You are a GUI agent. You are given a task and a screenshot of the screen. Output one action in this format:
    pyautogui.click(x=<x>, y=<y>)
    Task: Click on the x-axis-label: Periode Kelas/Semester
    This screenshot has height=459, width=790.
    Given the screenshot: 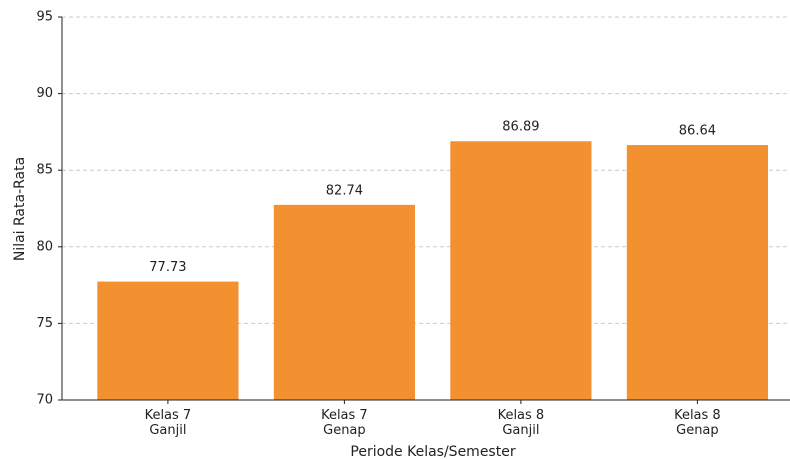 What is the action you would take?
    pyautogui.click(x=432, y=451)
    